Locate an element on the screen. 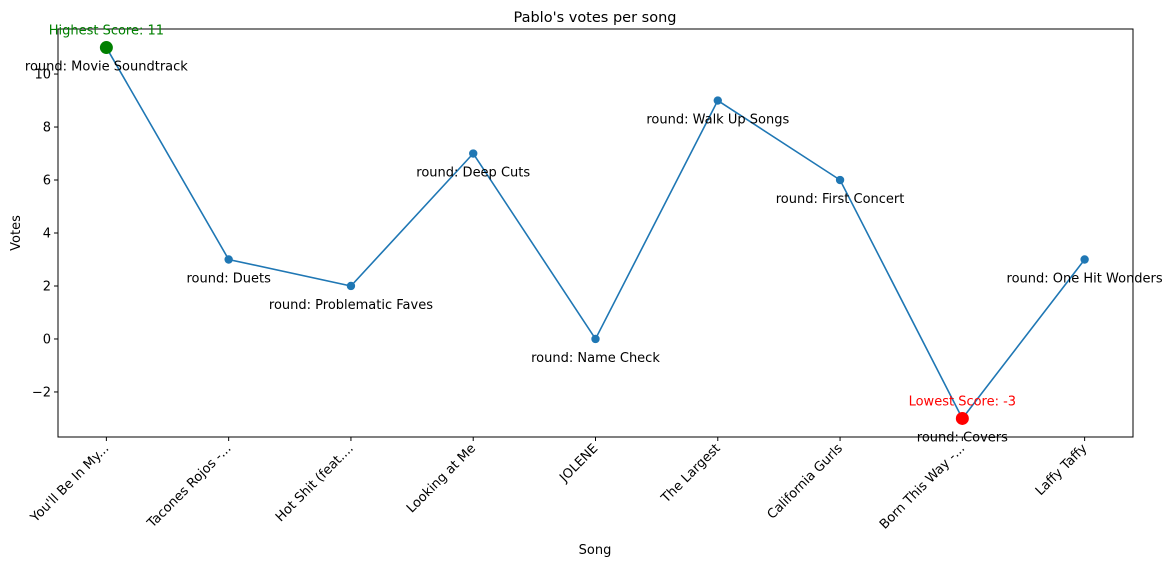 This screenshot has height=566, width=1174. x-tick-label: Laffy Taffy is located at coordinates (1062, 470).